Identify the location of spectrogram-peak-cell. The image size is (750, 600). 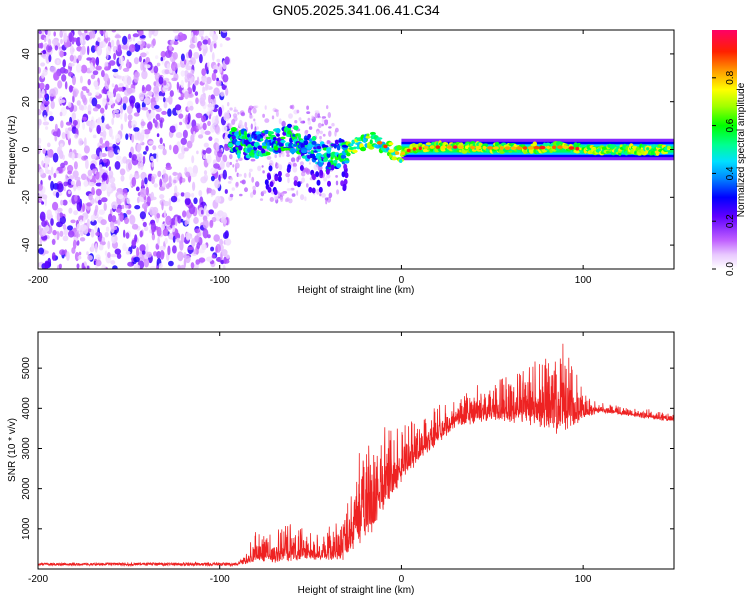
(501, 148).